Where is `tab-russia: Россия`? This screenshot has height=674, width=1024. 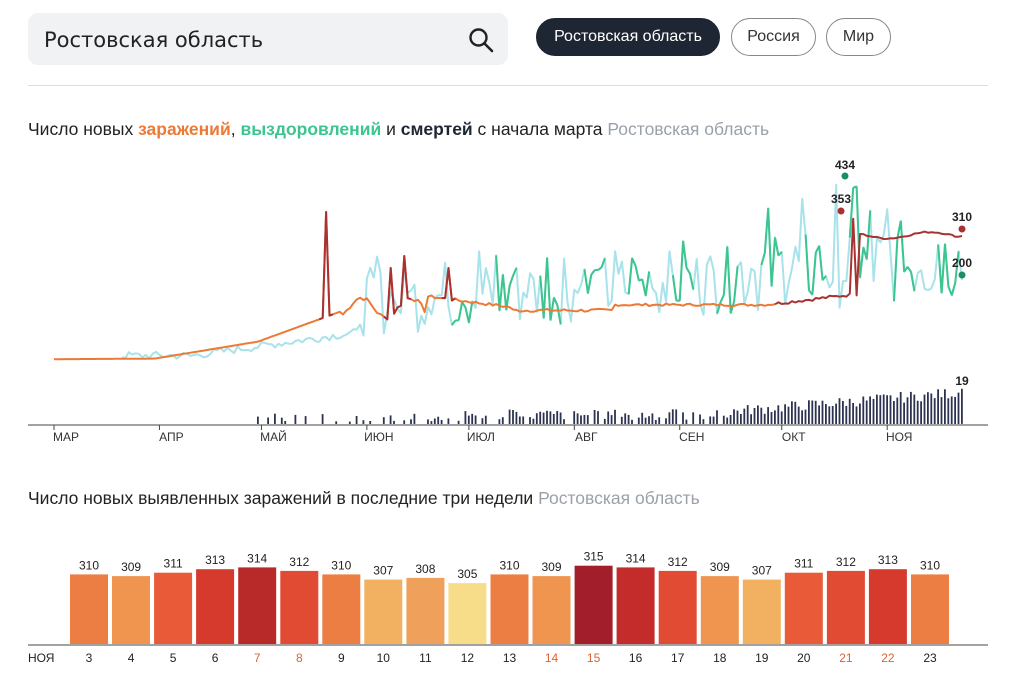 tab-russia: Россия is located at coordinates (773, 37).